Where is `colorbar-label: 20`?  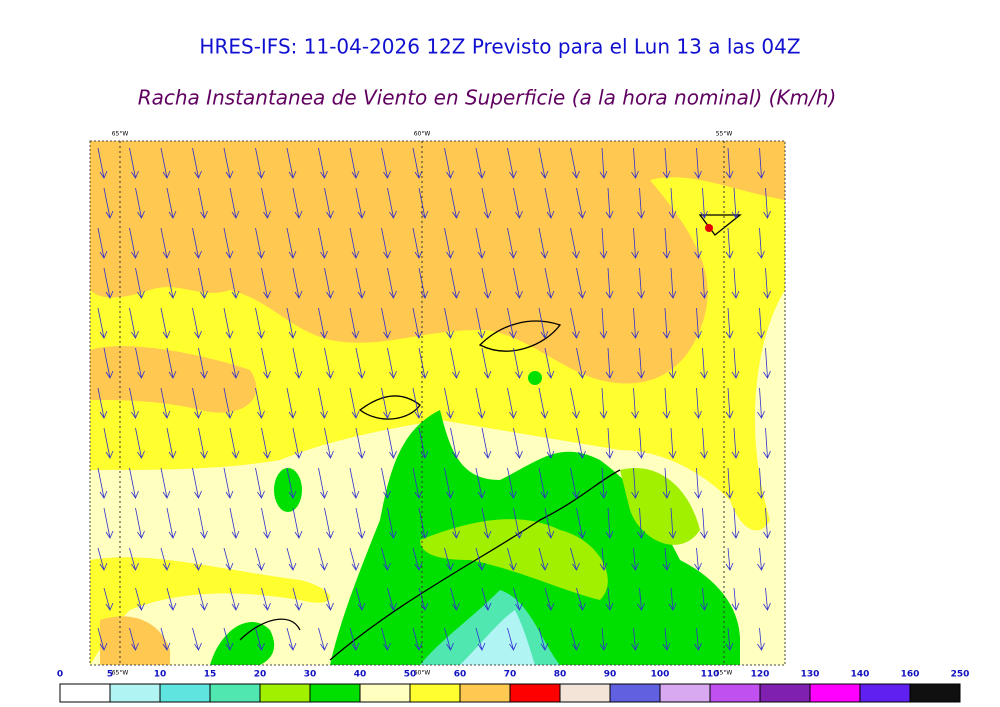
colorbar-label: 20 is located at coordinates (260, 675).